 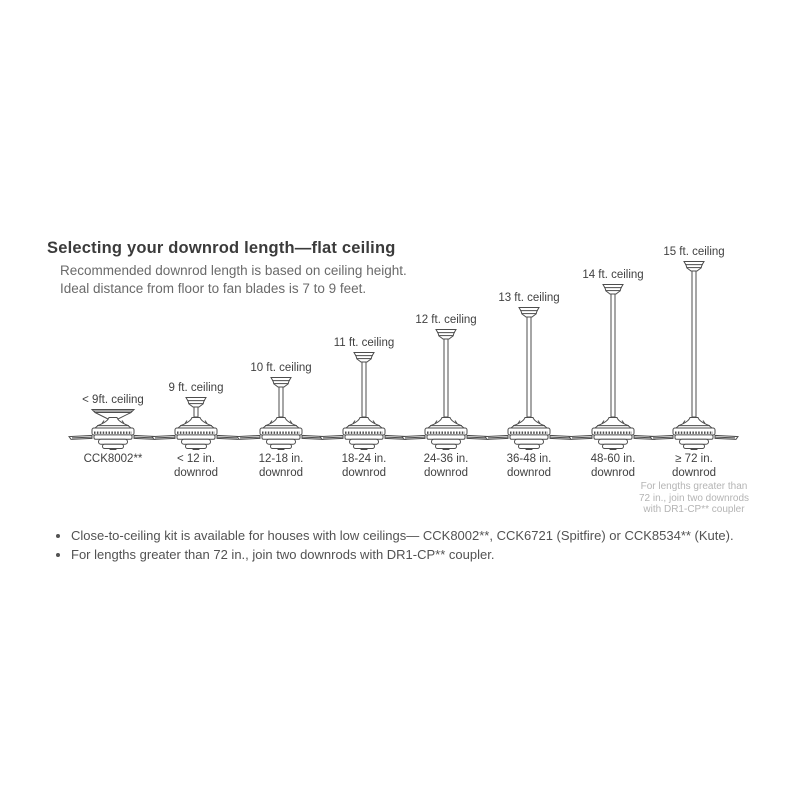 What do you see at coordinates (694, 252) in the screenshot?
I see `ceiling-height-label: 15 ft. ceiling` at bounding box center [694, 252].